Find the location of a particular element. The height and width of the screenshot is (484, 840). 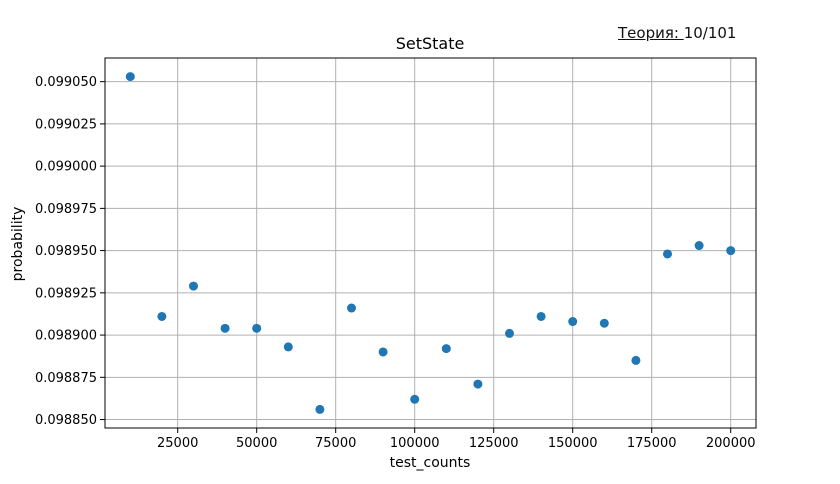

y-tick-label: 0.099050 is located at coordinates (66, 82).